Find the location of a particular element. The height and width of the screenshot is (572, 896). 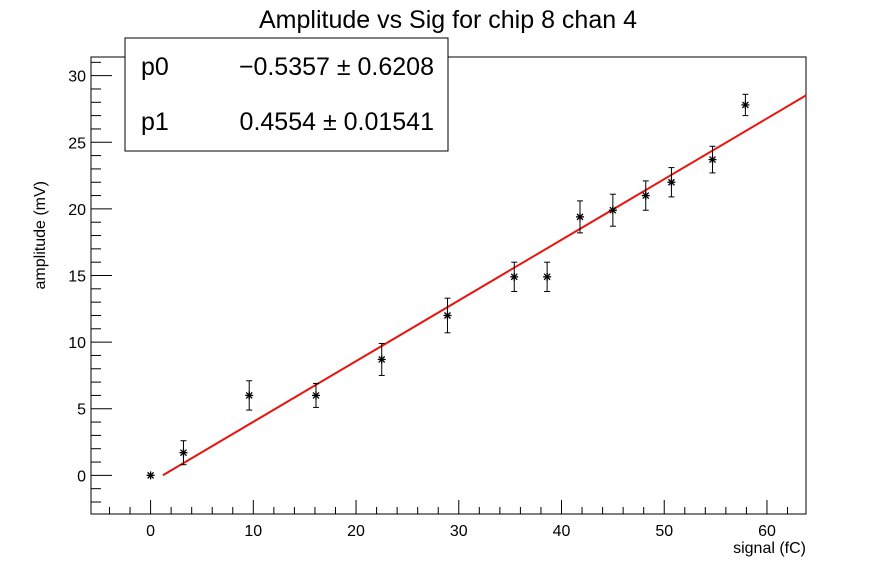

x-tick-label: 50 is located at coordinates (664, 531).